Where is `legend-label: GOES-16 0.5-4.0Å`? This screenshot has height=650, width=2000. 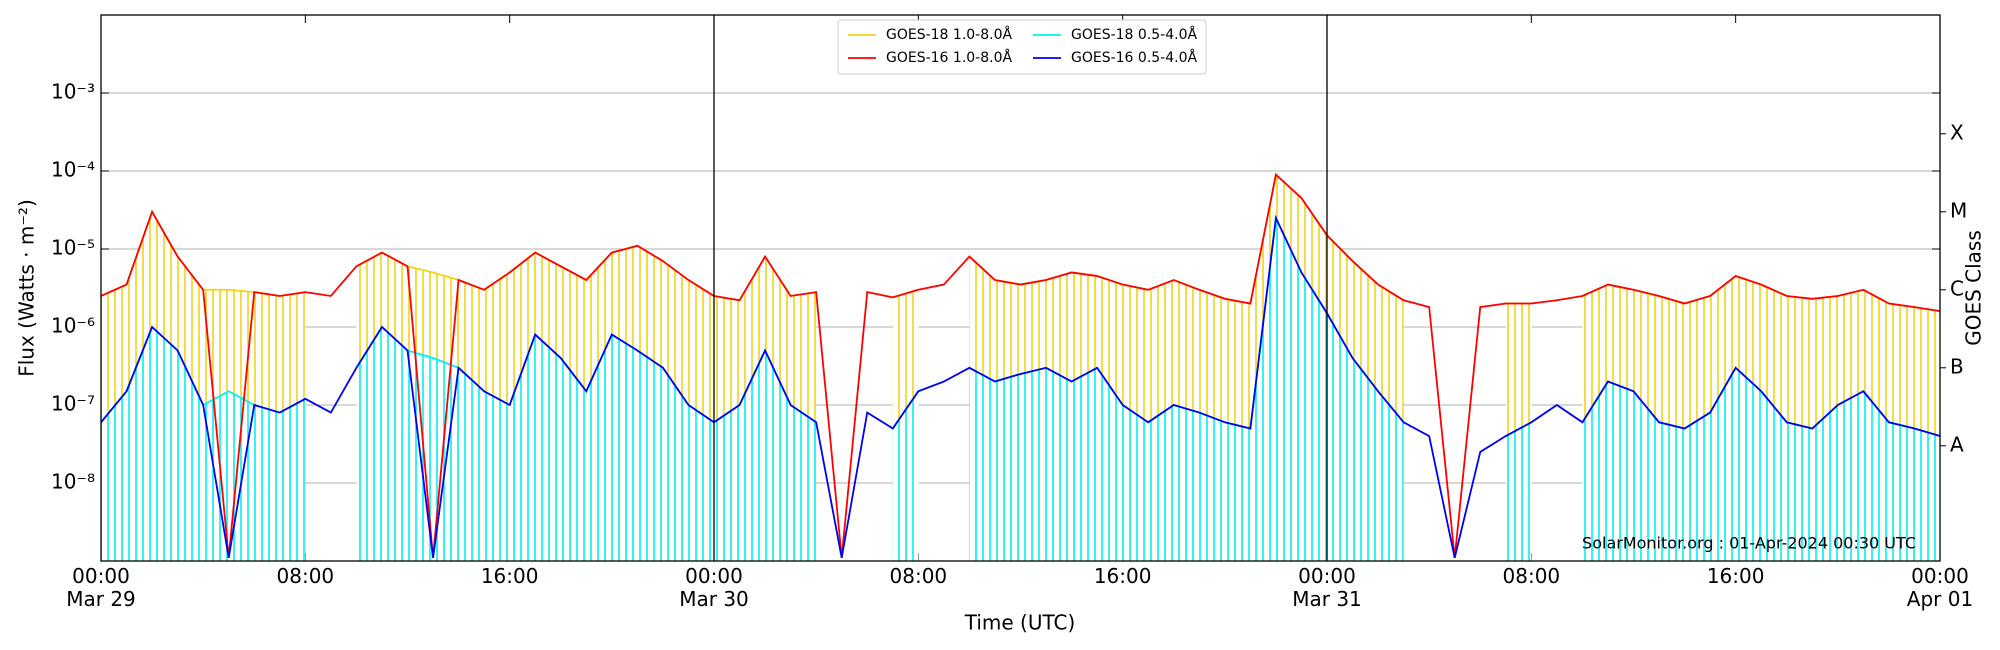
legend-label: GOES-16 0.5-4.0Å is located at coordinates (1134, 57).